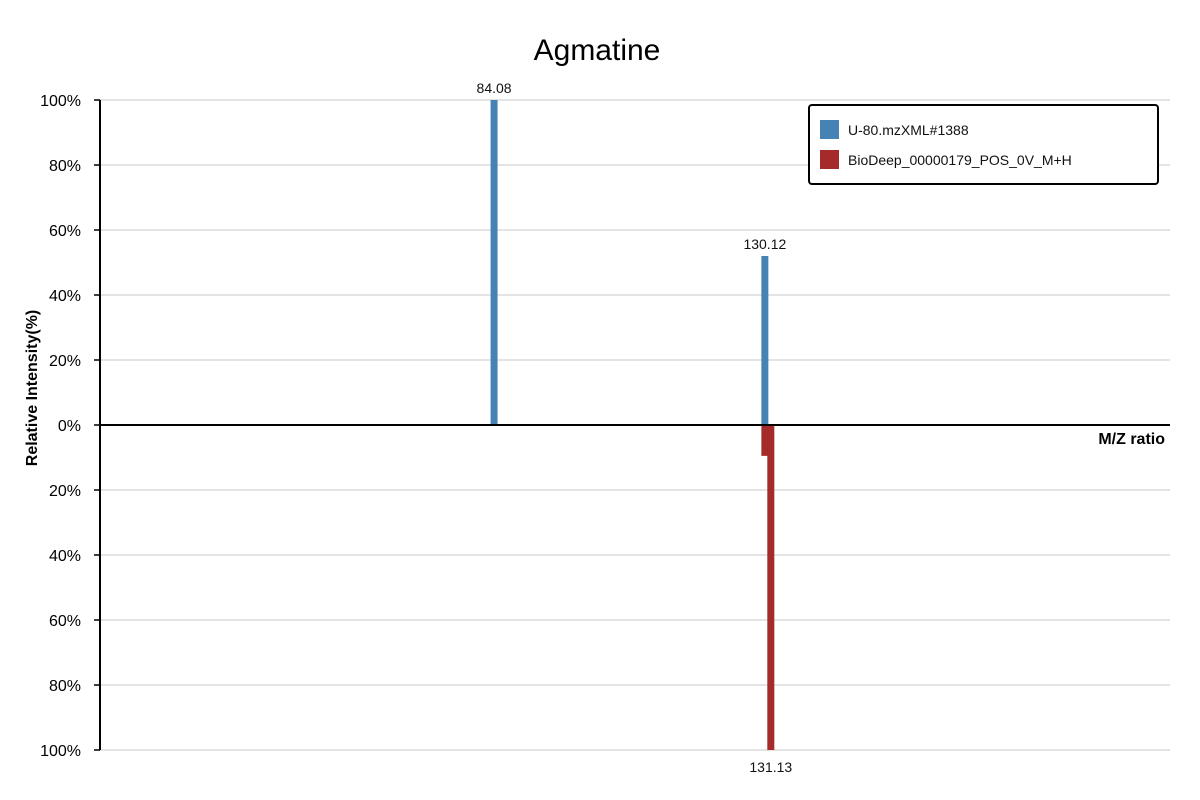  I want to click on peak-label: 131.13, so click(770, 767).